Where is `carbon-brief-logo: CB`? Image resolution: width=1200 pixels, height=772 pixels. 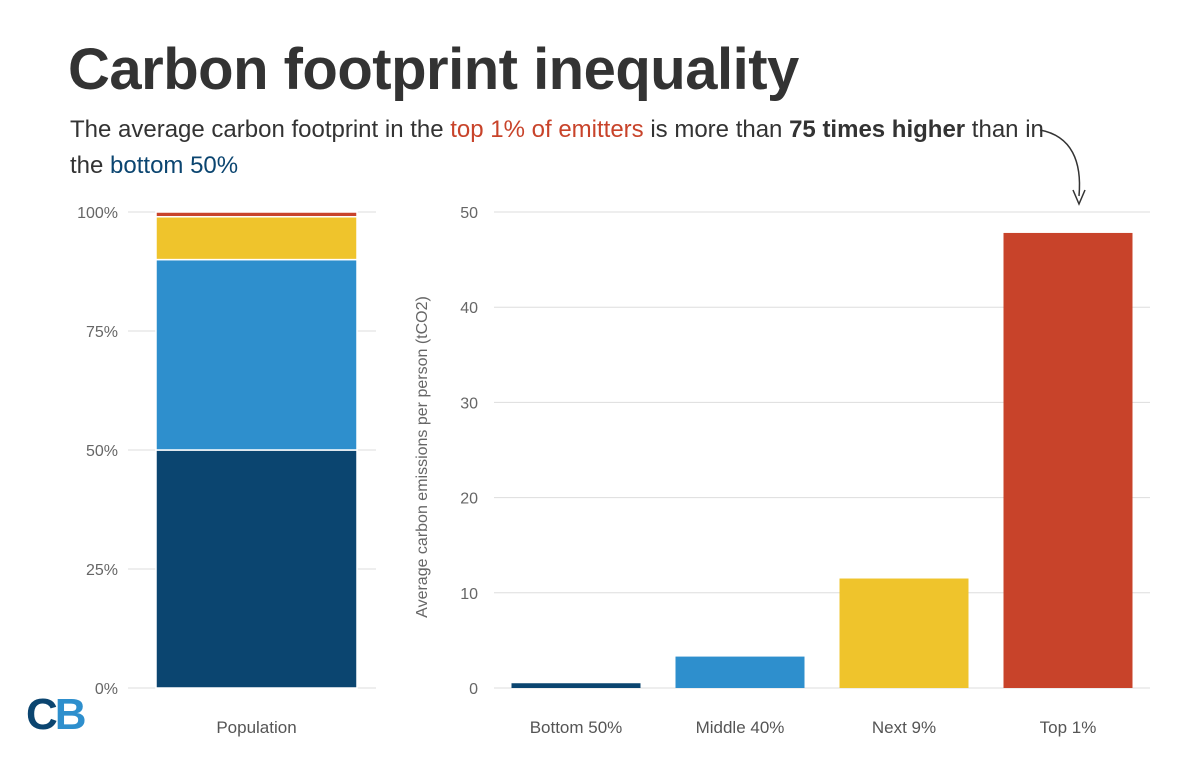 carbon-brief-logo: CB is located at coordinates (56, 715).